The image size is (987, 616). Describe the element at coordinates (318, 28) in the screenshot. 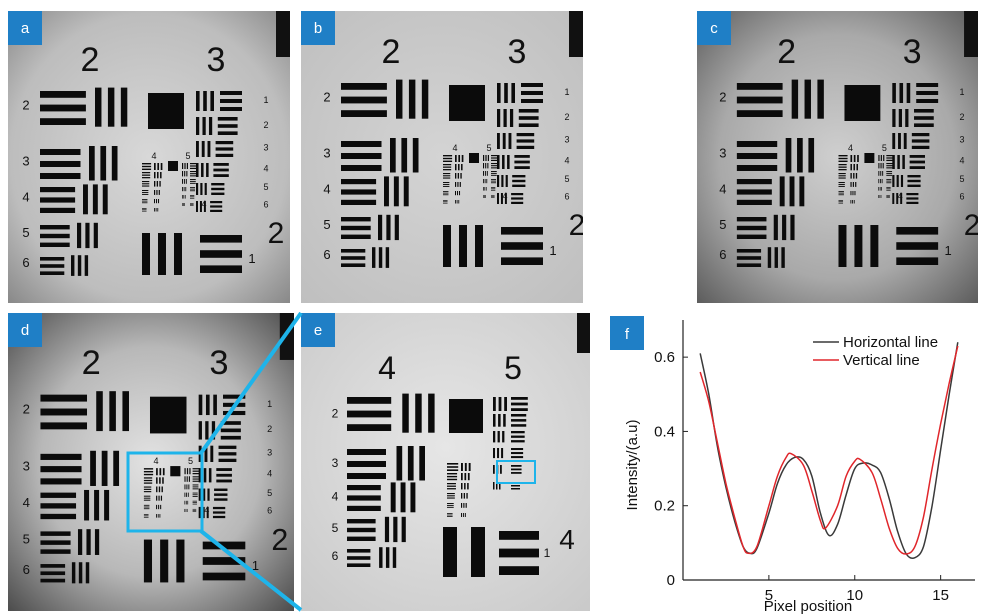

I see `panel-label-b: b` at that location.